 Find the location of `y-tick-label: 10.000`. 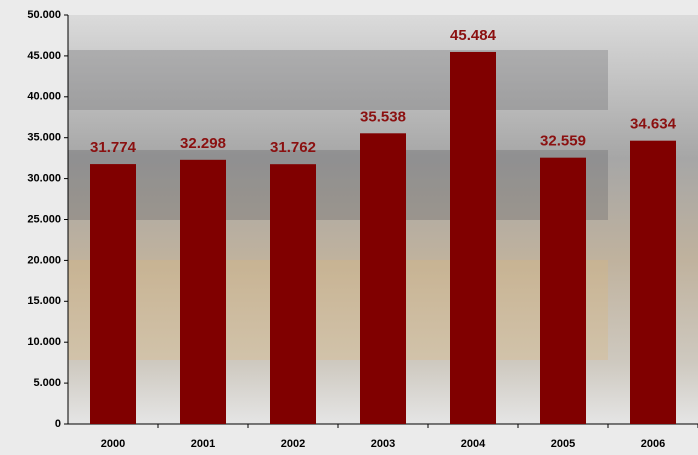

y-tick-label: 10.000 is located at coordinates (44, 342).